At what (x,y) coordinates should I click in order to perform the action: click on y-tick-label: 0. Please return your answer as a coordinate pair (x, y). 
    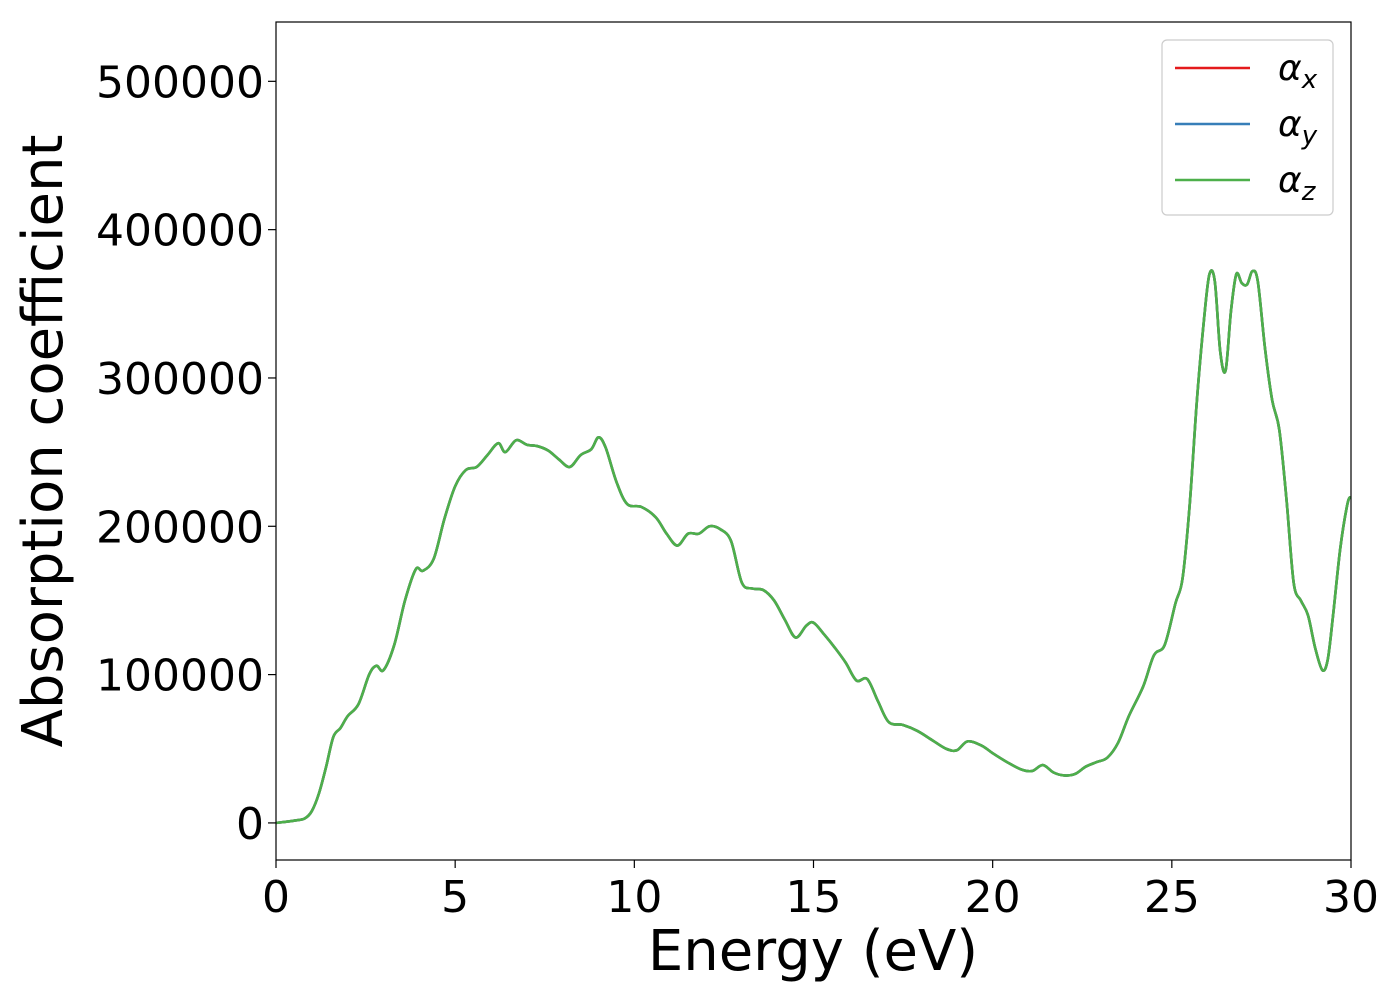
    Looking at the image, I should click on (250, 824).